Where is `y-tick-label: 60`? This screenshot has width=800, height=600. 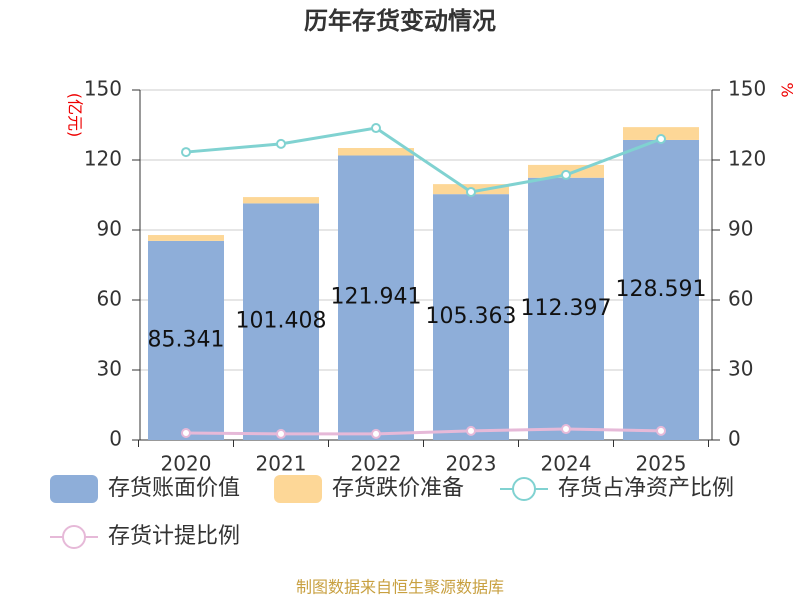
y-tick-label: 60 is located at coordinates (109, 299).